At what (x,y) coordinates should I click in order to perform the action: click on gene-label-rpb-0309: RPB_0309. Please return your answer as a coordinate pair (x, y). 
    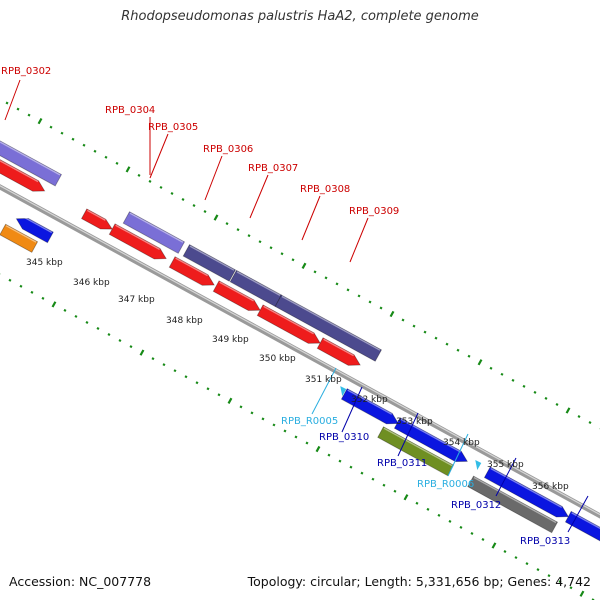
    Looking at the image, I should click on (374, 211).